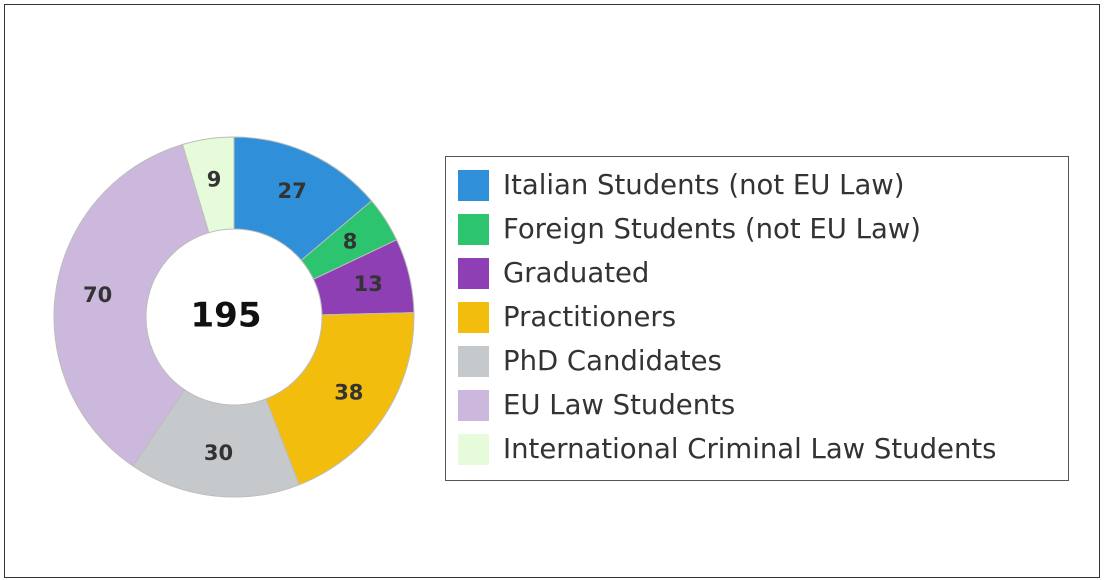 The height and width of the screenshot is (580, 1106). I want to click on legend-label: PhD Candidates, so click(612, 361).